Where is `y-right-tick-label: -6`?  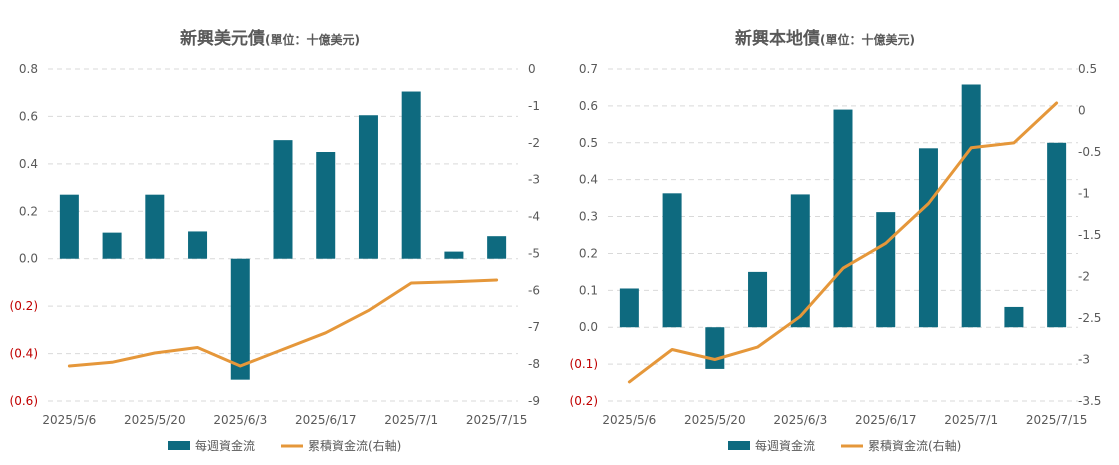
y-right-tick-label: -6 is located at coordinates (534, 290).